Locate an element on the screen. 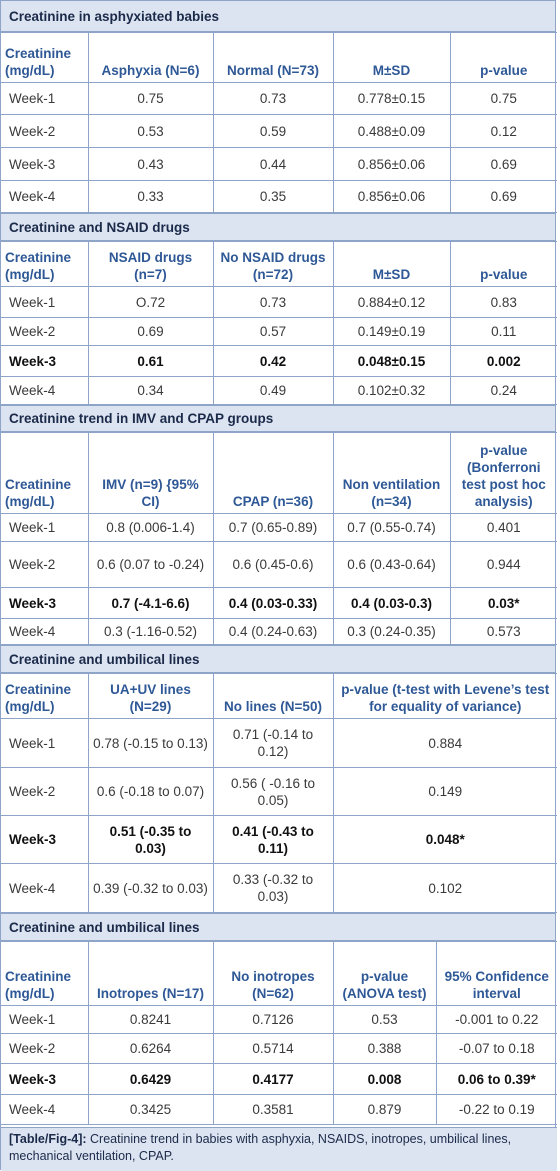  cell: 0.34 is located at coordinates (150, 390).